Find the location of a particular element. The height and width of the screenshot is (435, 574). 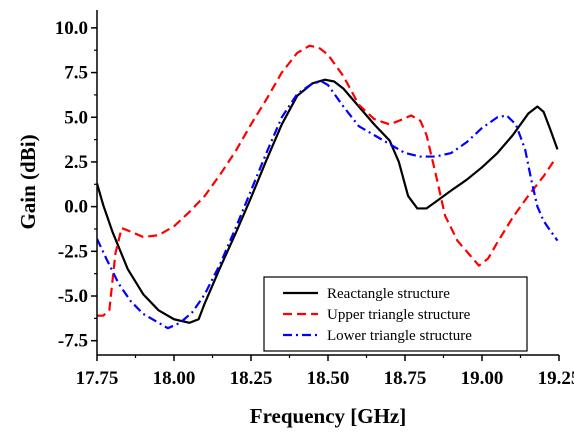

legend-label-3: Lower triangle structure is located at coordinates (399, 336).